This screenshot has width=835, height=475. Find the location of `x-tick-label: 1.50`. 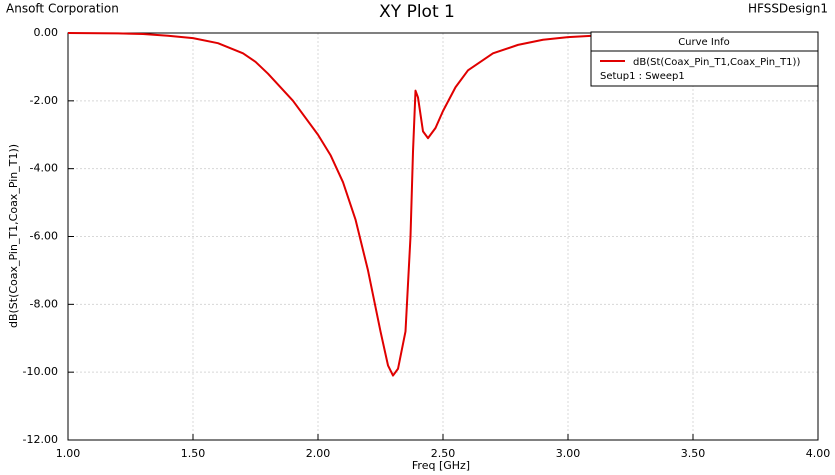

x-tick-label: 1.50 is located at coordinates (193, 453).